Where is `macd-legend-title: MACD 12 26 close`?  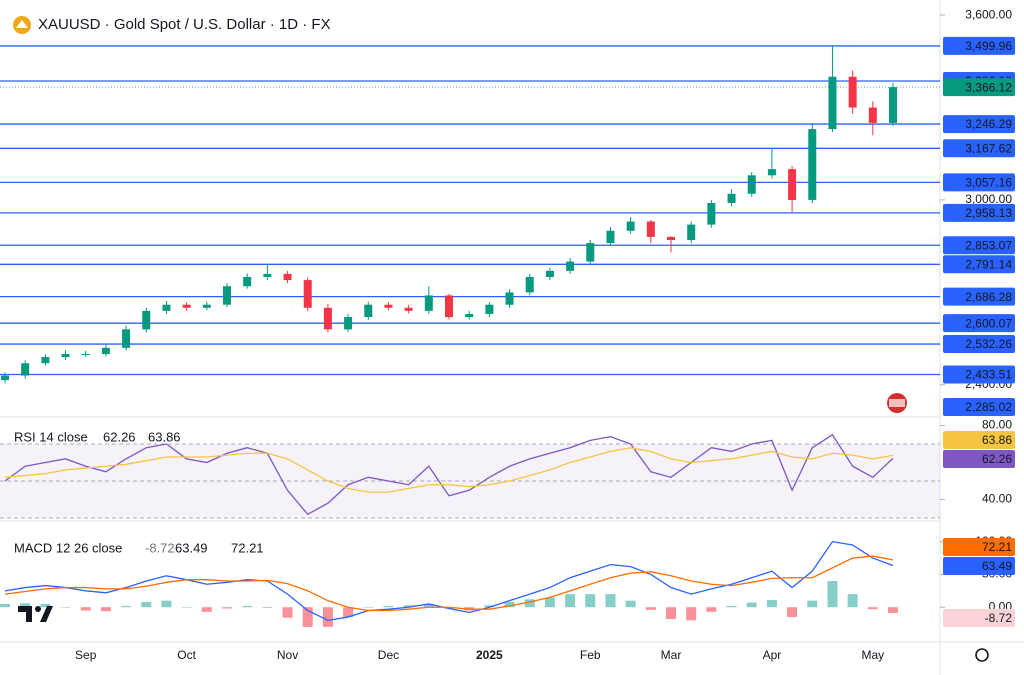
macd-legend-title: MACD 12 26 close is located at coordinates (68, 547).